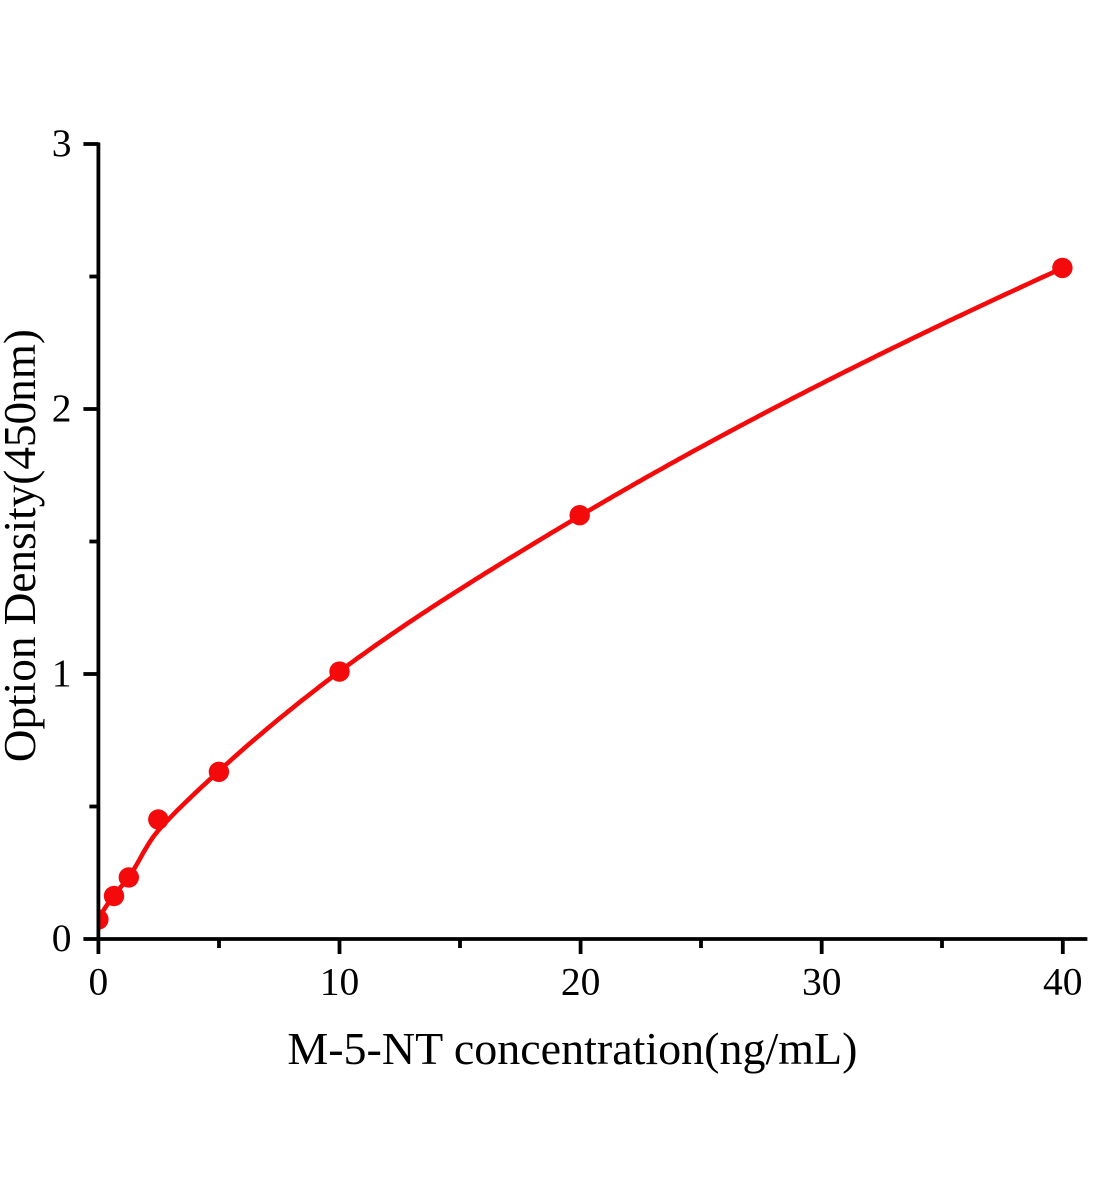  Describe the element at coordinates (62, 143) in the screenshot. I see `svg-text: 3` at that location.